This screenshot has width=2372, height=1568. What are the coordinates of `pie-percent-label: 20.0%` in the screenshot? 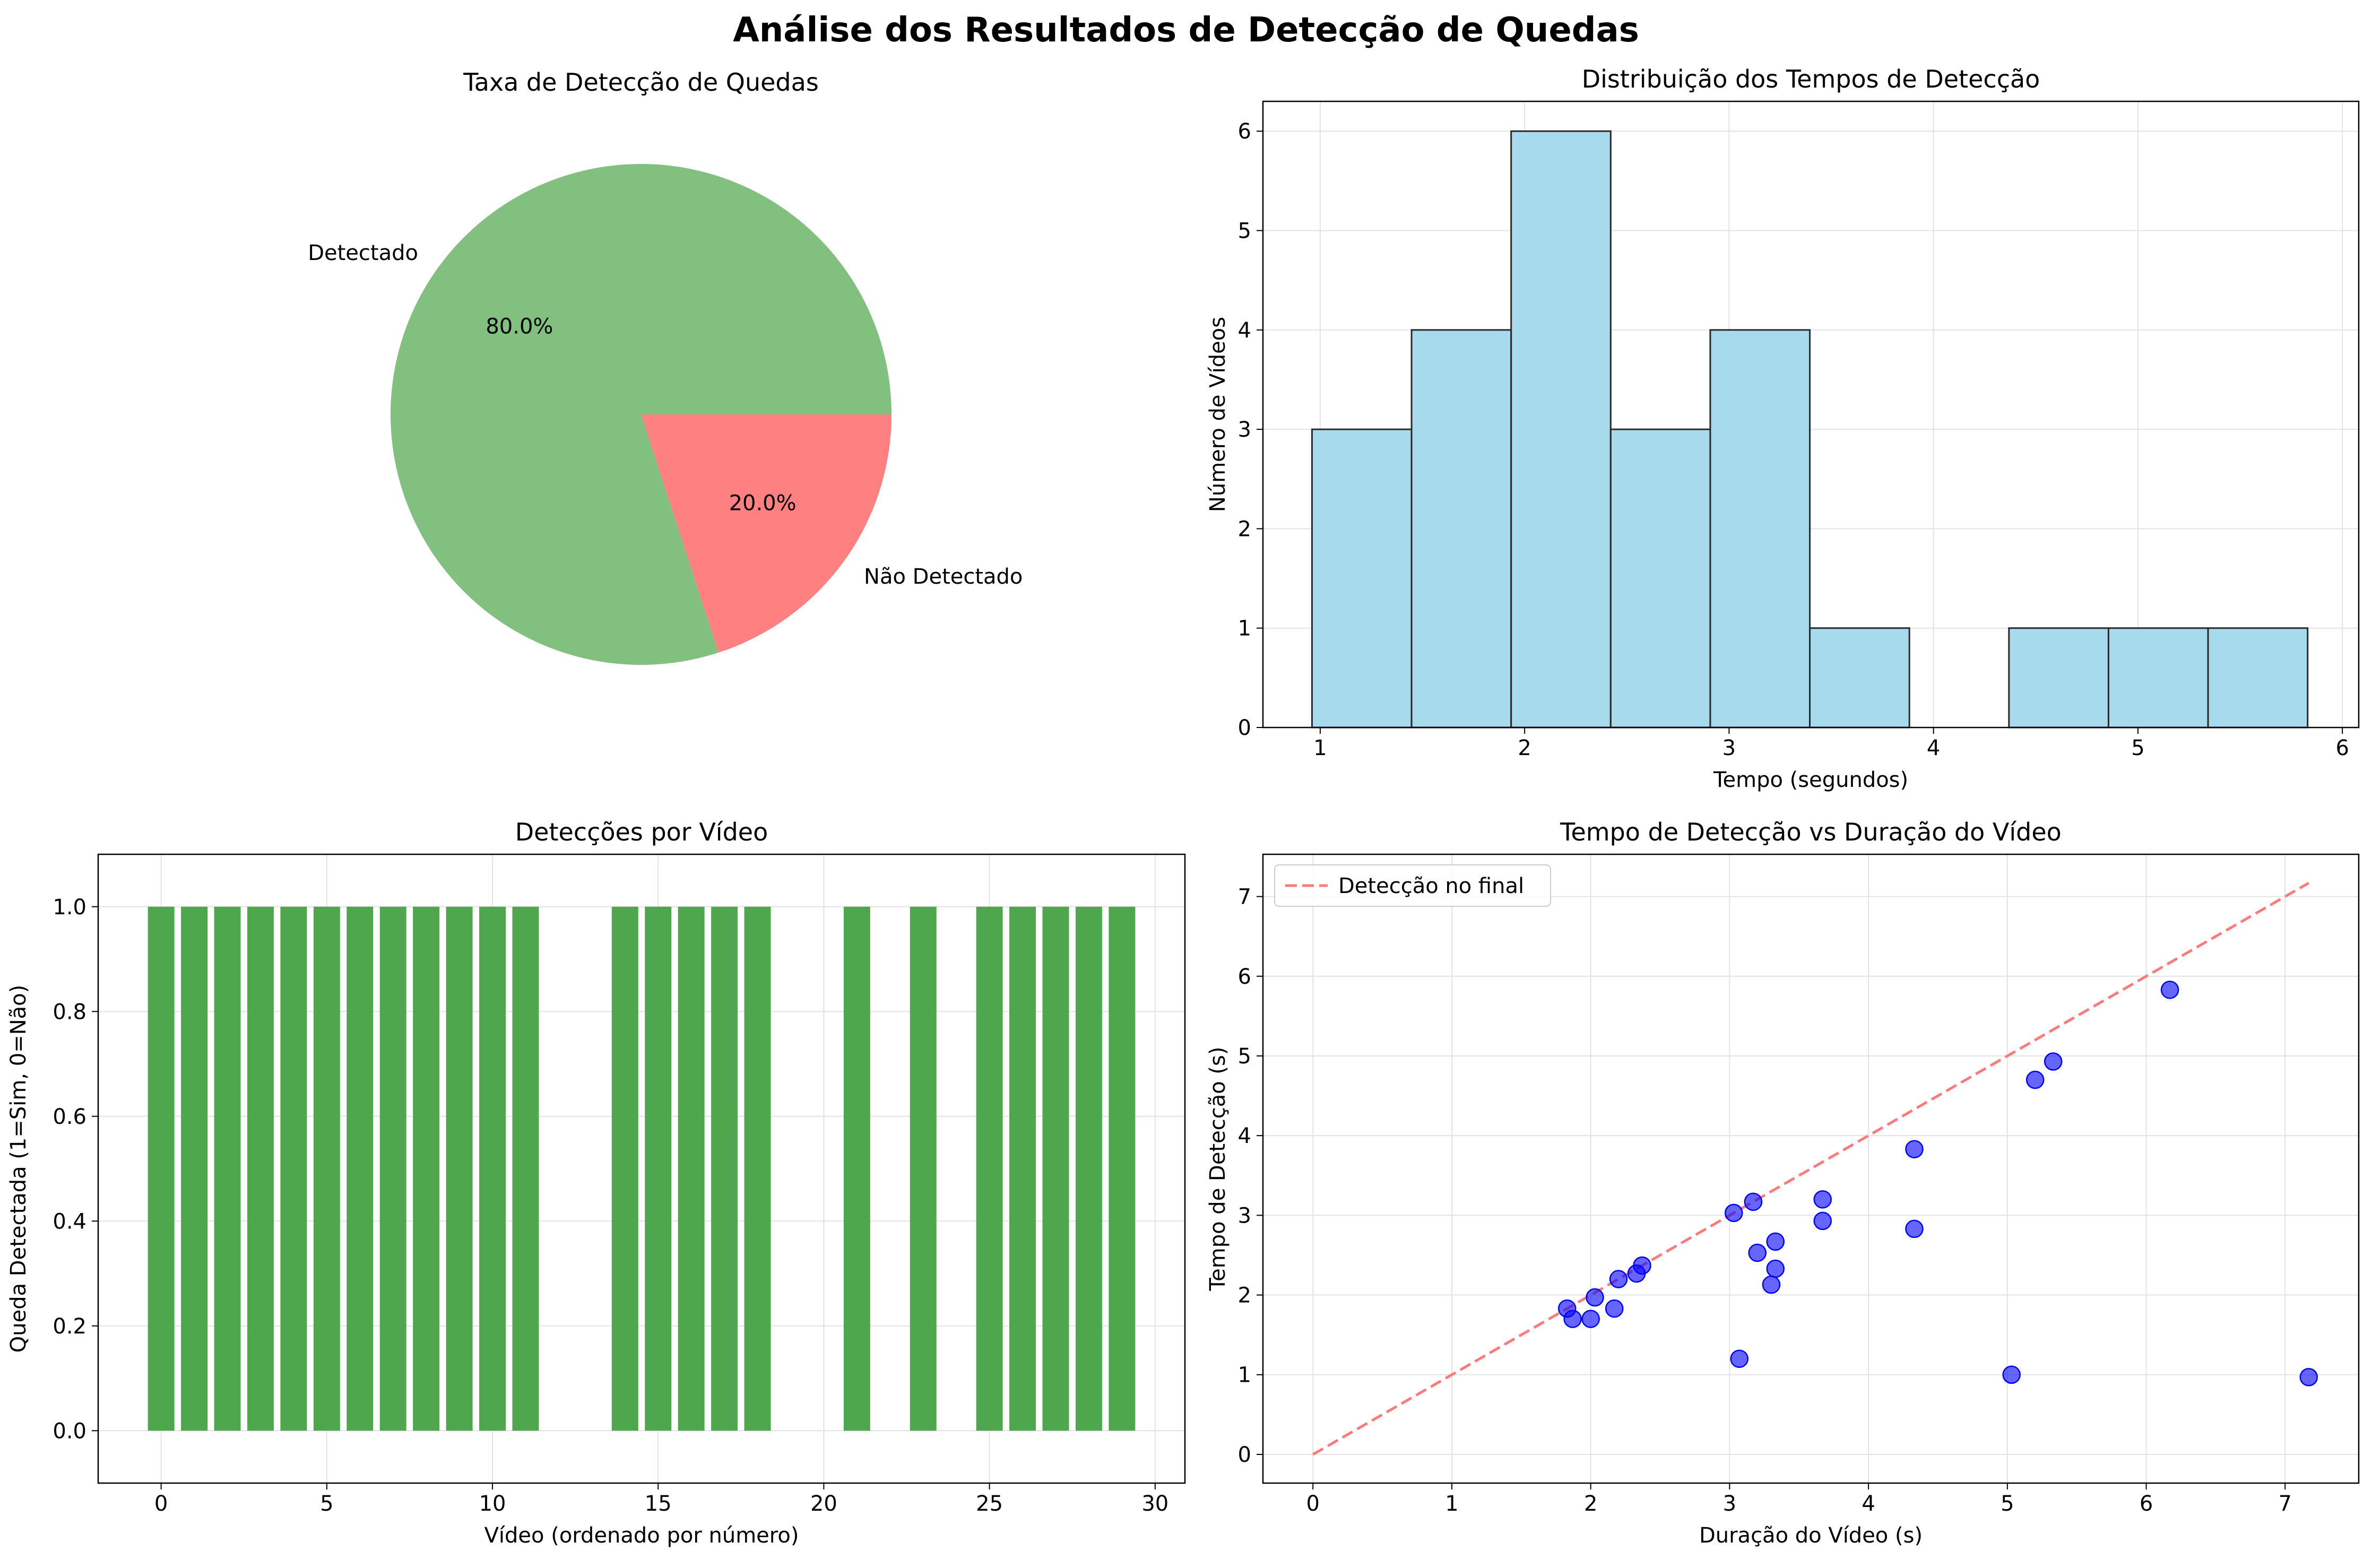 It's located at (763, 503).